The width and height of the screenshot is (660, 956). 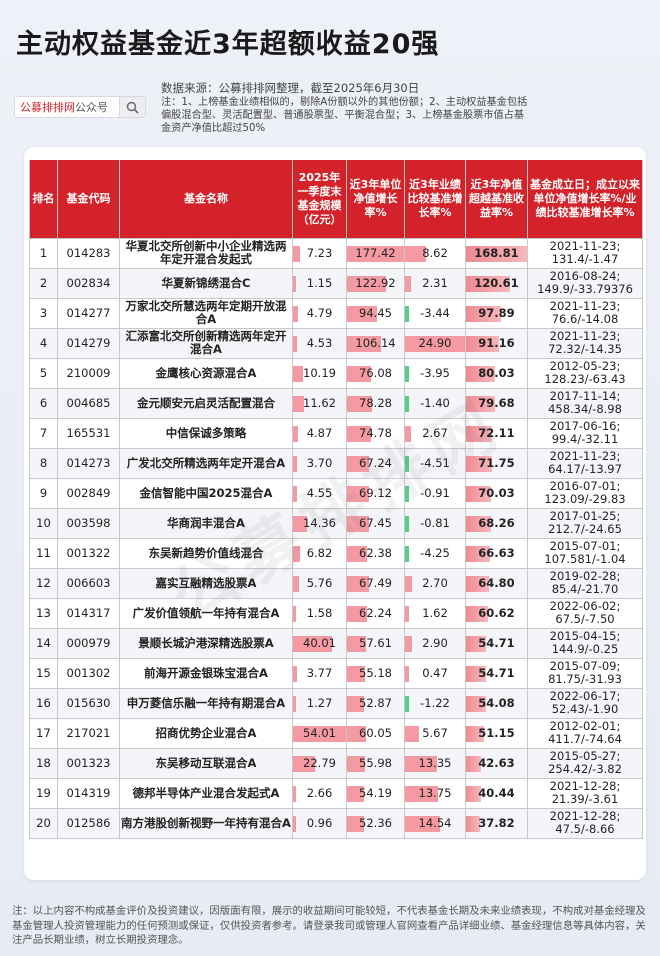 What do you see at coordinates (435, 283) in the screenshot?
I see `benchmark-cell: 2.31` at bounding box center [435, 283].